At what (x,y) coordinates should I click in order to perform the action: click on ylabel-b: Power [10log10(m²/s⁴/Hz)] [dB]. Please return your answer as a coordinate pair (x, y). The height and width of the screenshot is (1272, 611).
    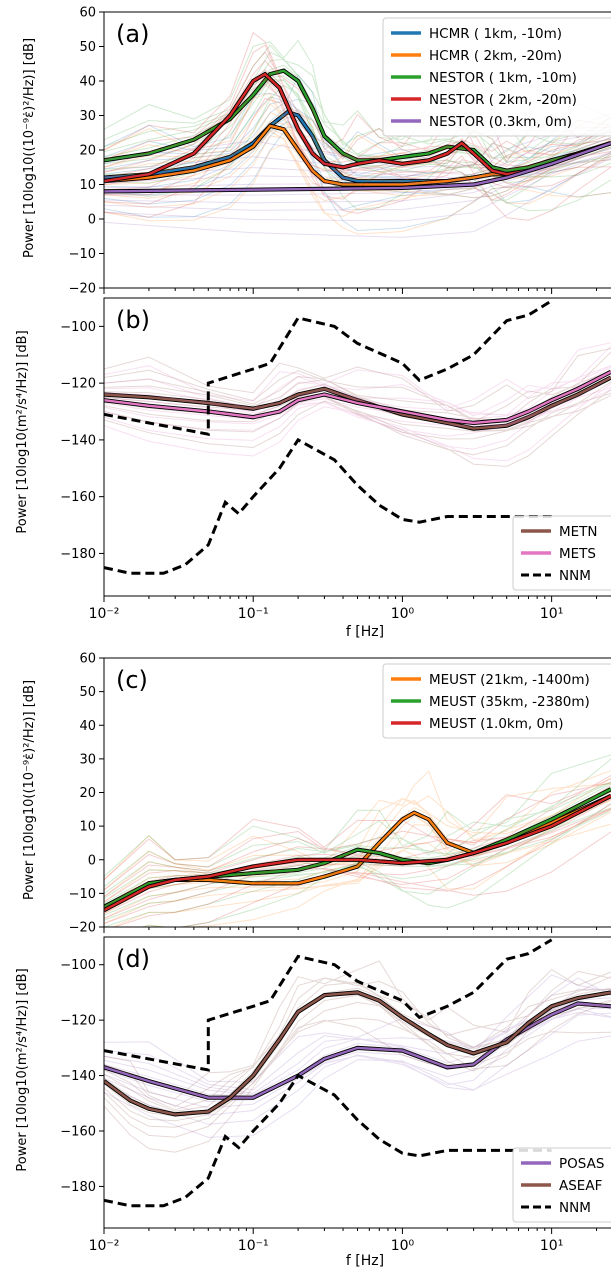
    Looking at the image, I should click on (22, 431).